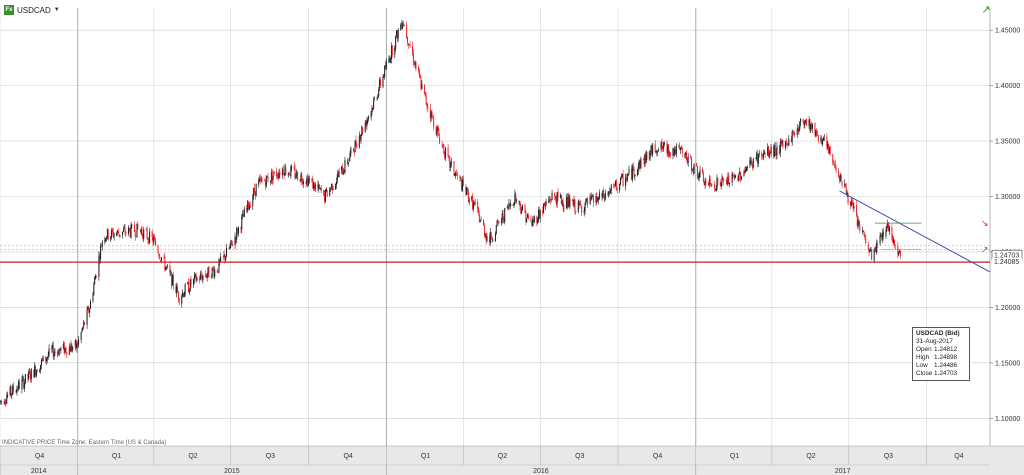  I want to click on y-tick-label: 1.45000, so click(1007, 31).